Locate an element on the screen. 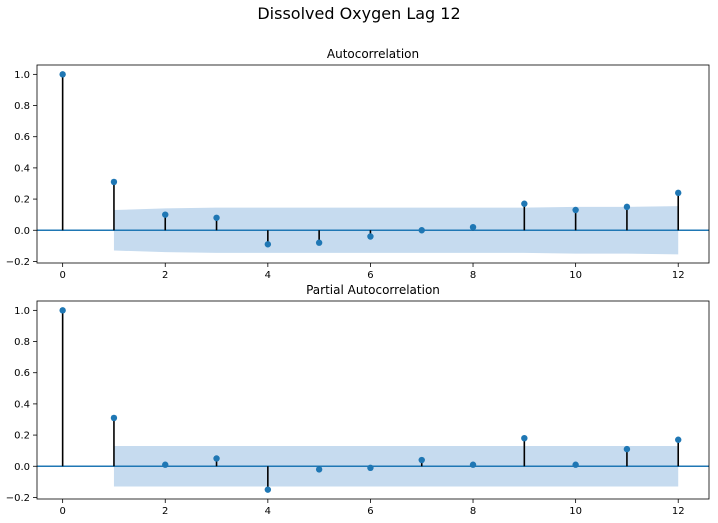  panel-title: Autocorrelation is located at coordinates (373, 54).